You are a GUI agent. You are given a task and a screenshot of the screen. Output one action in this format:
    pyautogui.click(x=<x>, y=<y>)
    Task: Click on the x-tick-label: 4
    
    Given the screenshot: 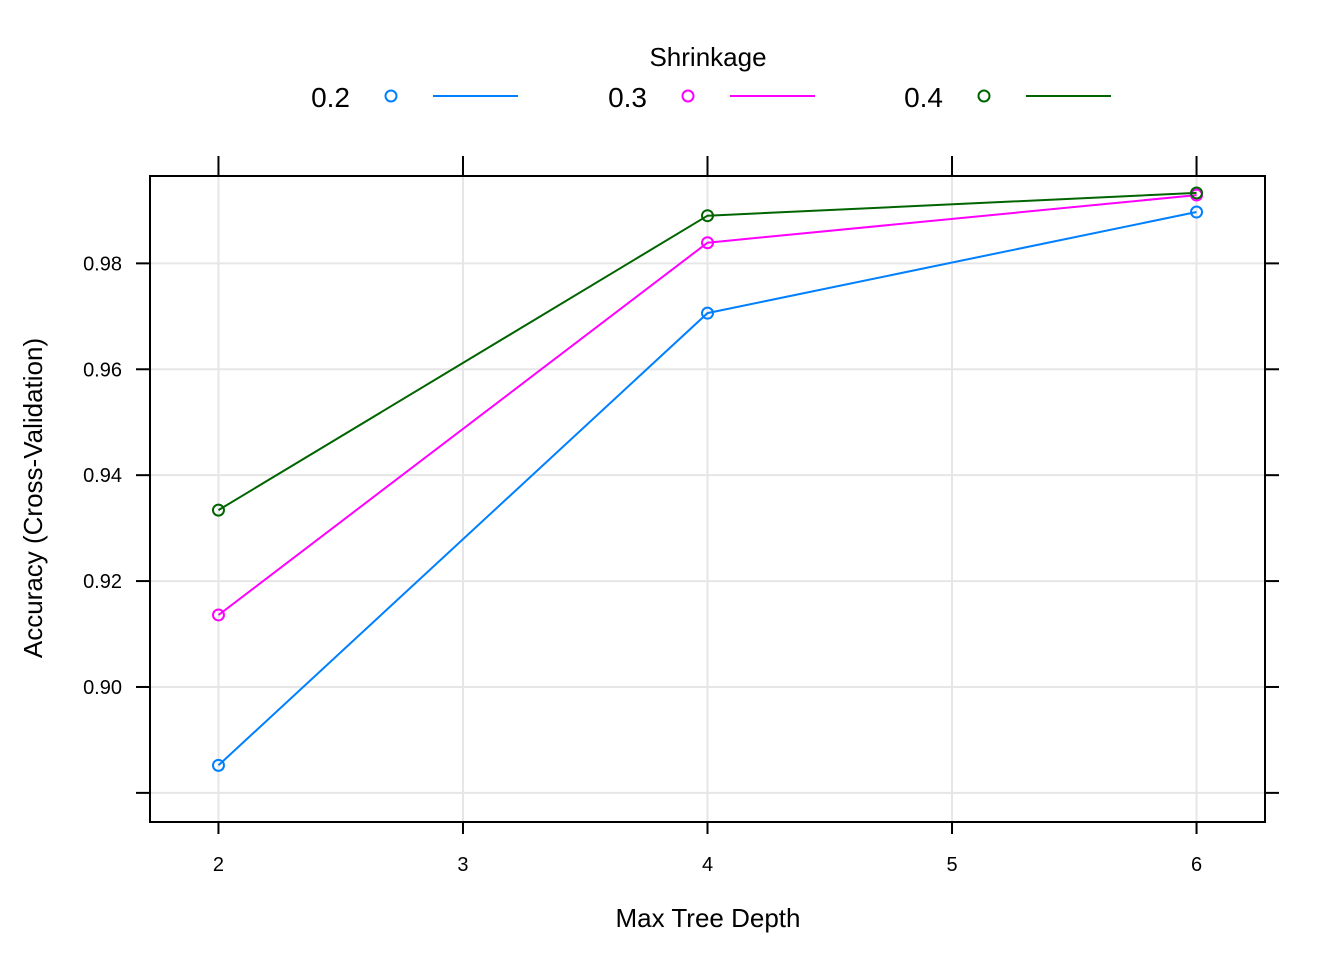 What is the action you would take?
    pyautogui.click(x=707, y=865)
    